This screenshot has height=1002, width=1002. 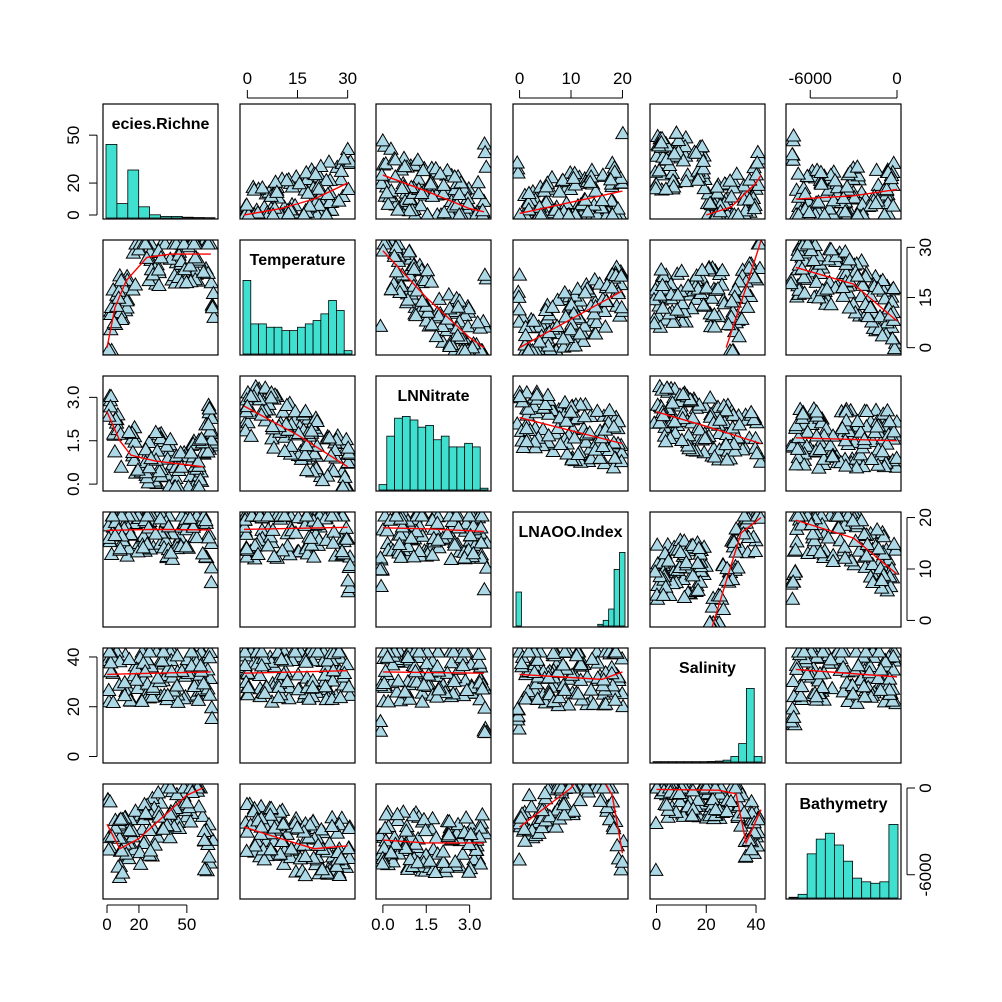 What do you see at coordinates (571, 78) in the screenshot?
I see `tick-label: 10` at bounding box center [571, 78].